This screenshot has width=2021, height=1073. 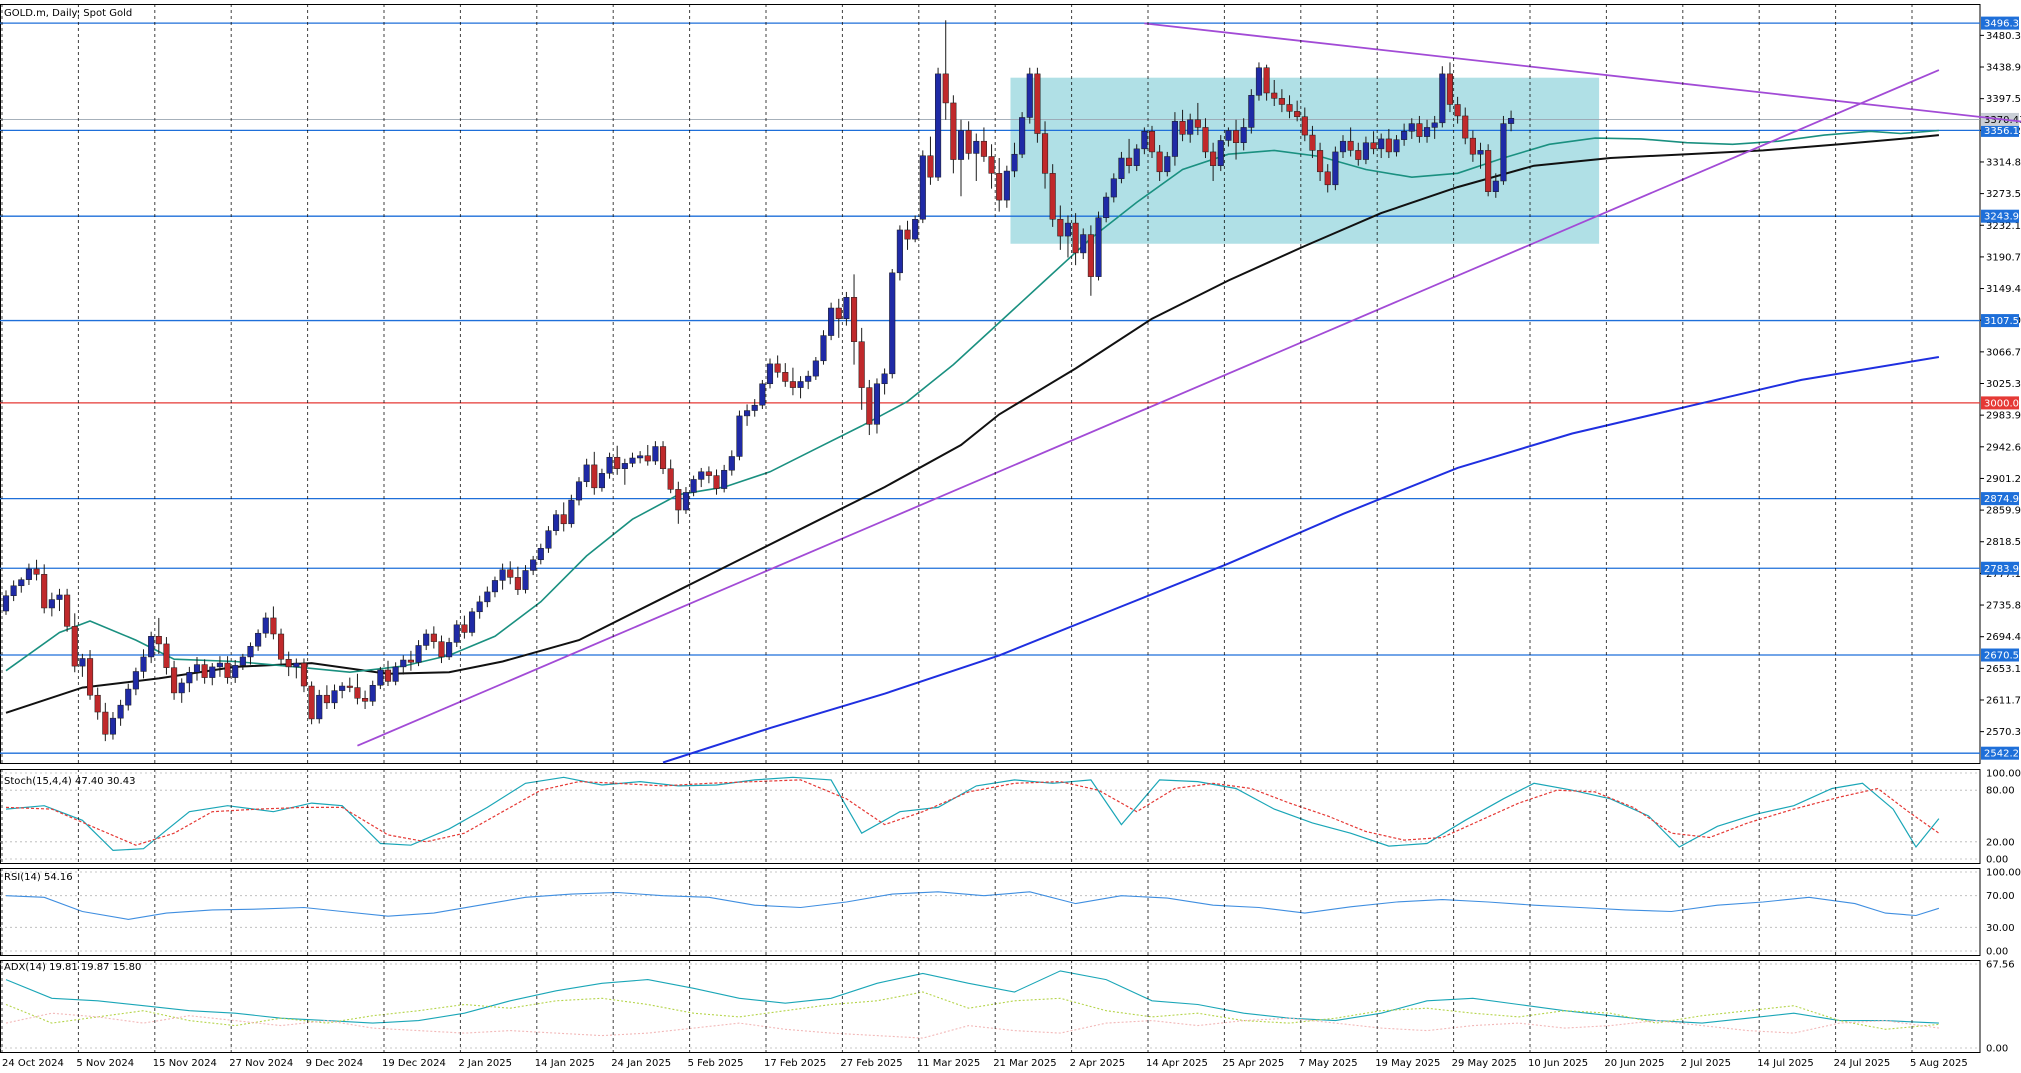 I want to click on trendline, so click(x=1582, y=73).